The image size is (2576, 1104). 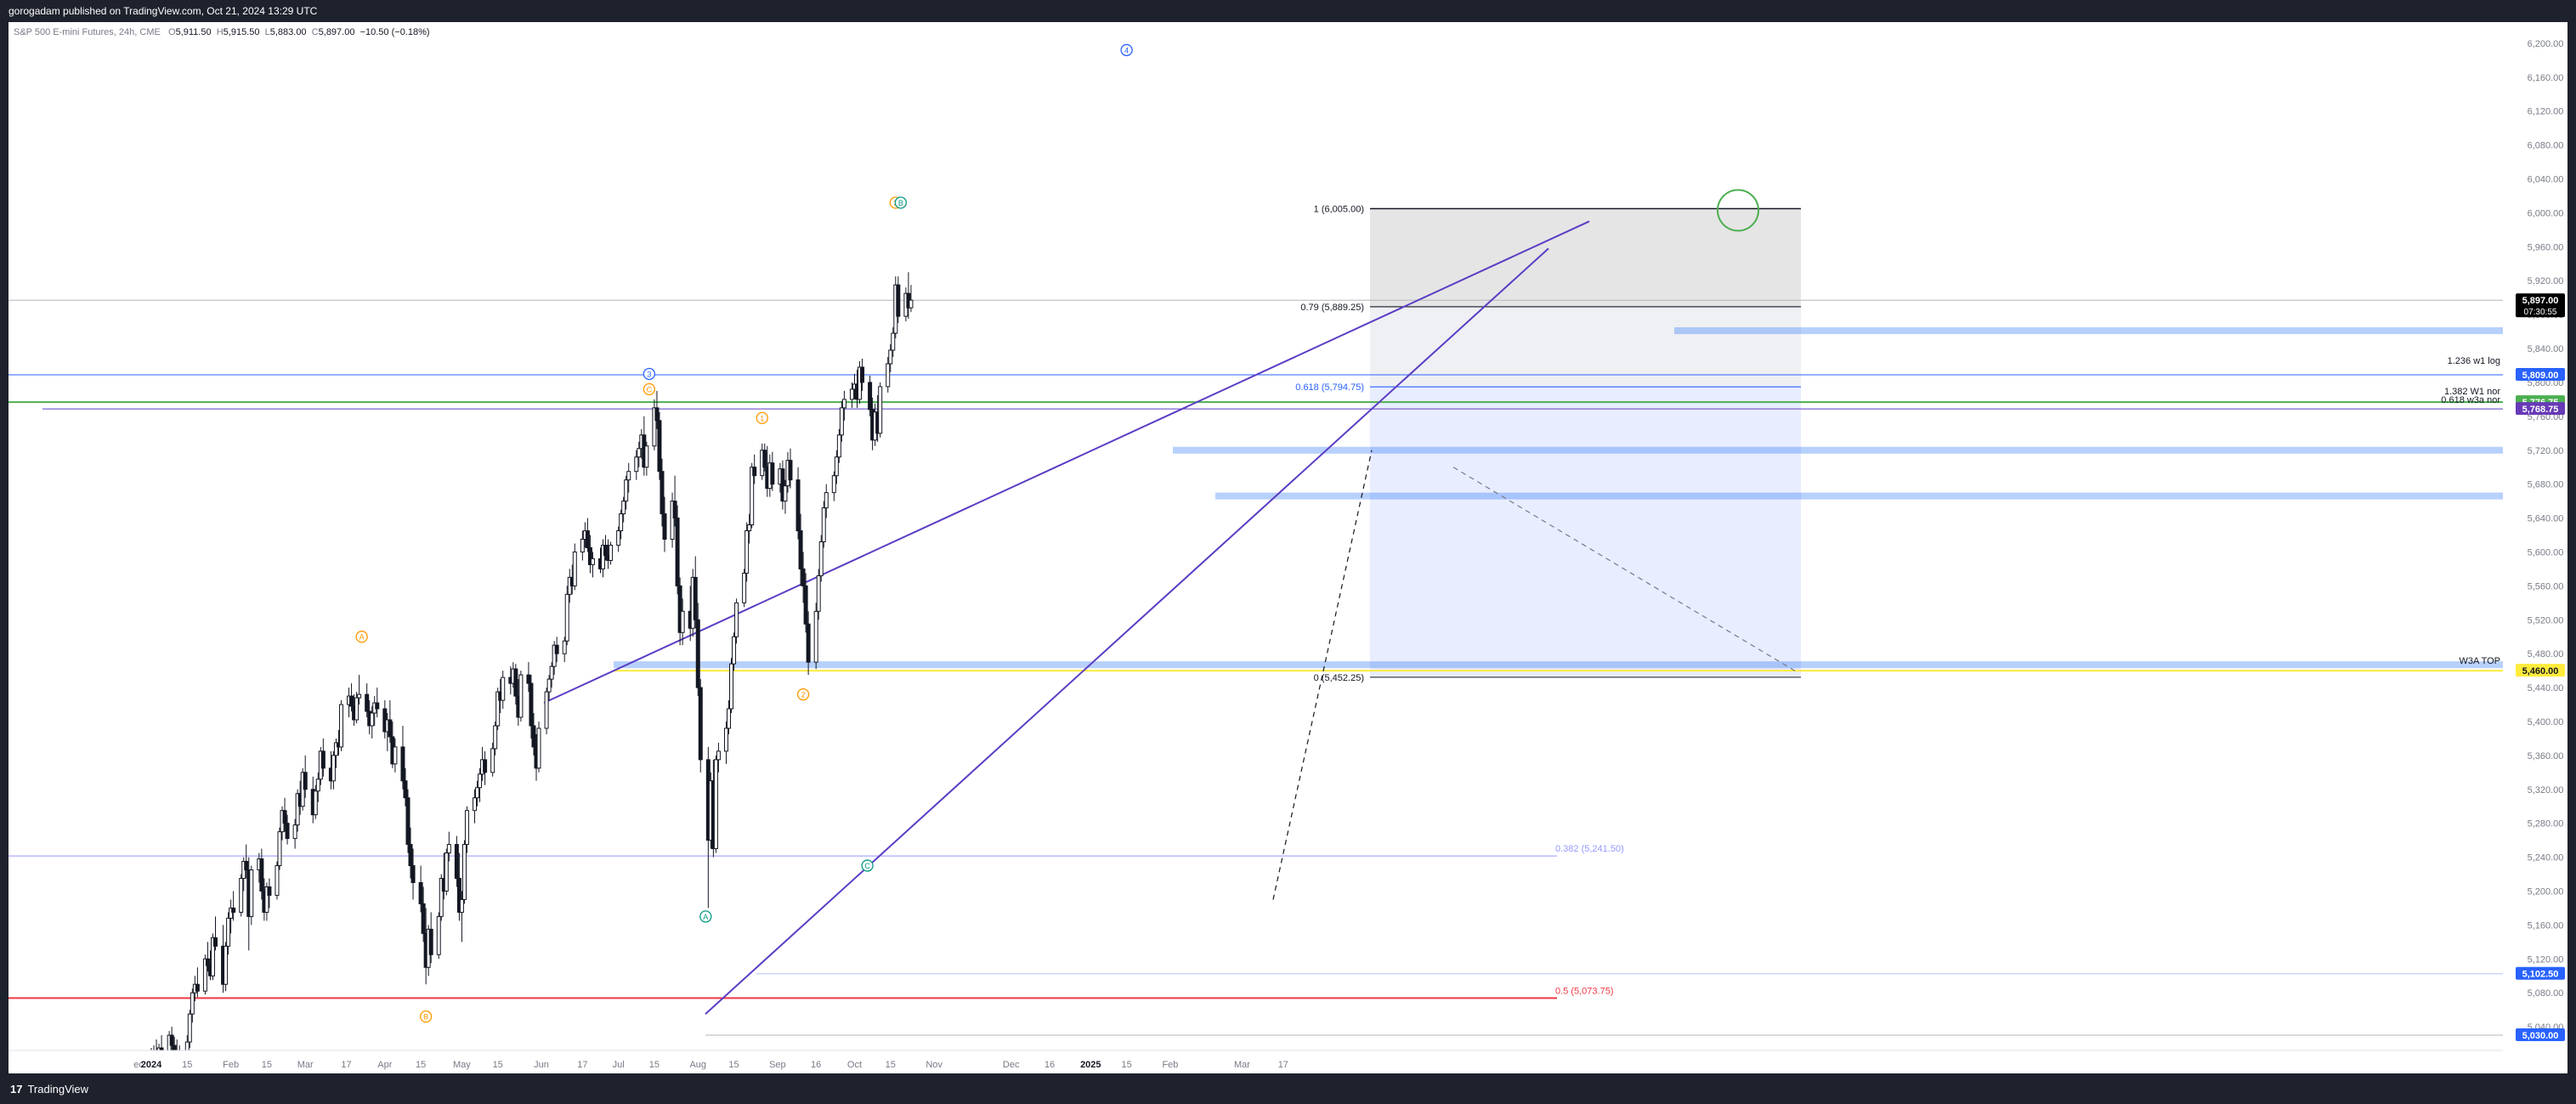 What do you see at coordinates (2546, 112) in the screenshot?
I see `price-tick-label: 6,120.00` at bounding box center [2546, 112].